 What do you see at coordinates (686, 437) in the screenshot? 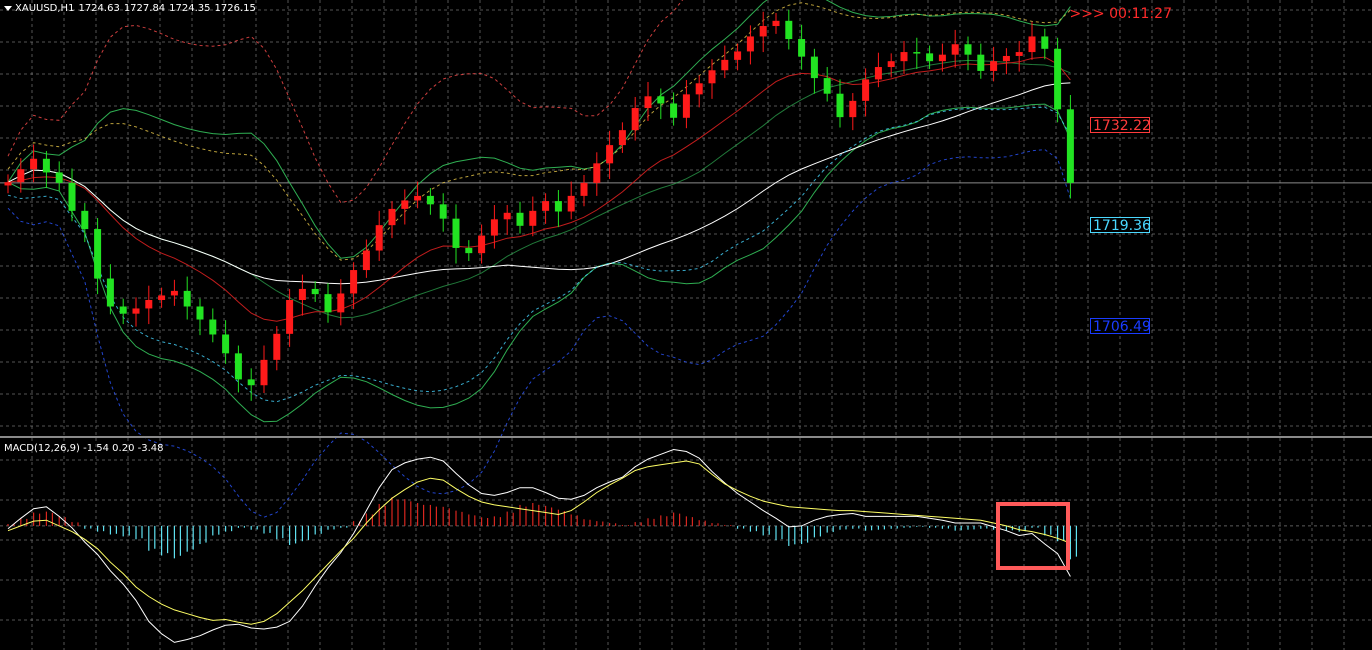
I see `panel-separator` at bounding box center [686, 437].